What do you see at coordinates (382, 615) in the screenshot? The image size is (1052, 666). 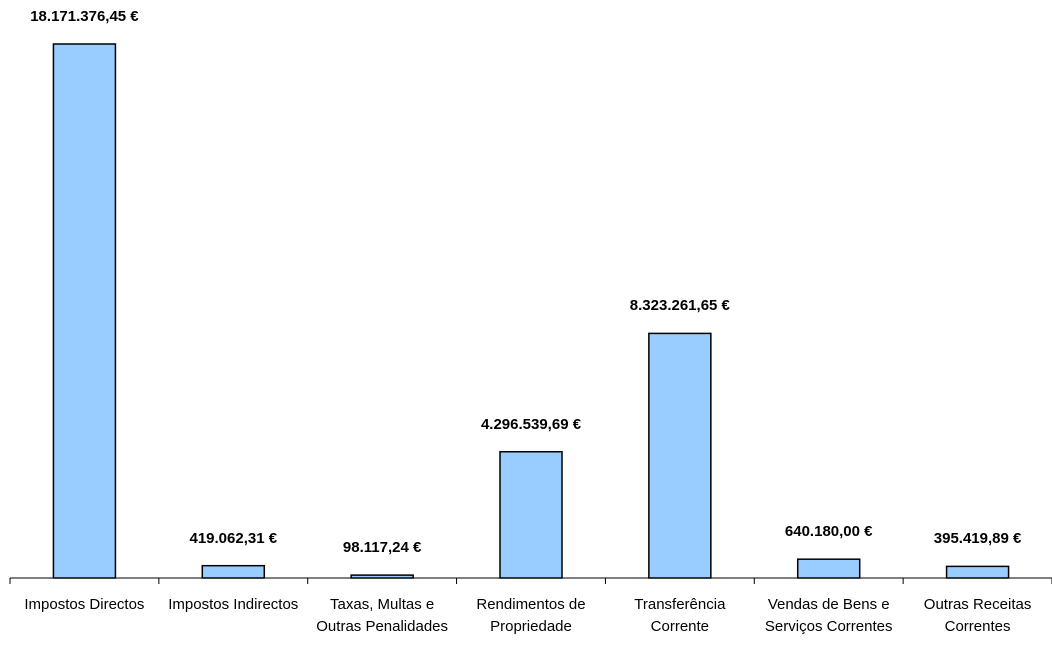 I see `x-tick-label: Taxas, Multas e Outras Penalidades` at bounding box center [382, 615].